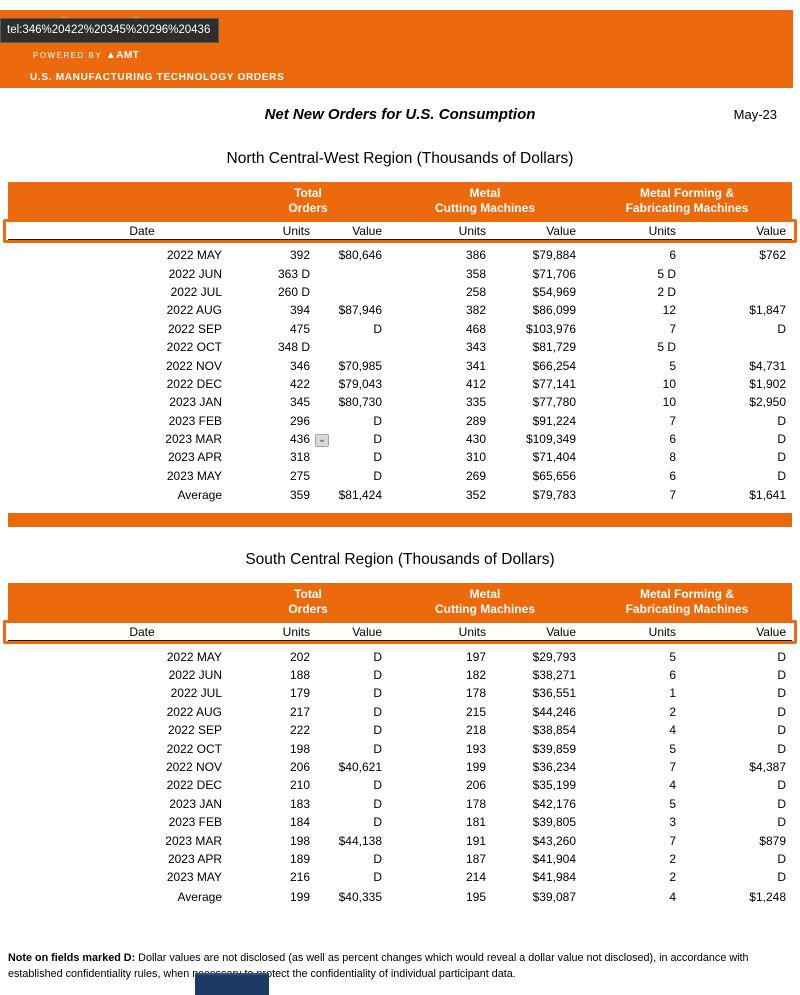 This screenshot has width=800, height=995. Describe the element at coordinates (118, 601) in the screenshot. I see `group-header-spacer` at that location.